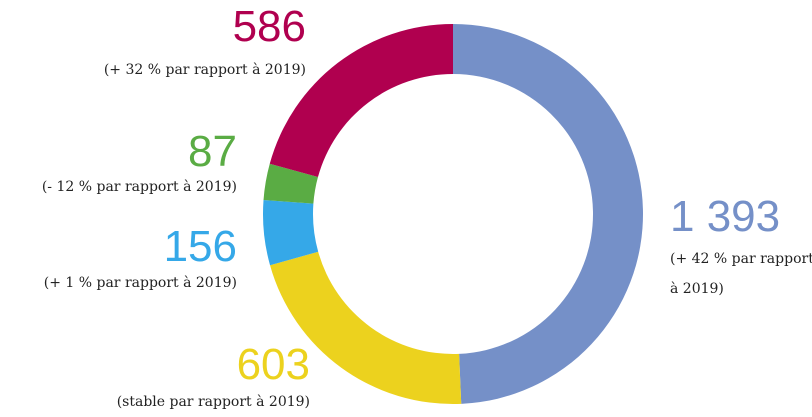 Image resolution: width=812 pixels, height=417 pixels. What do you see at coordinates (273, 364) in the screenshot?
I see `value-label: 603` at bounding box center [273, 364].